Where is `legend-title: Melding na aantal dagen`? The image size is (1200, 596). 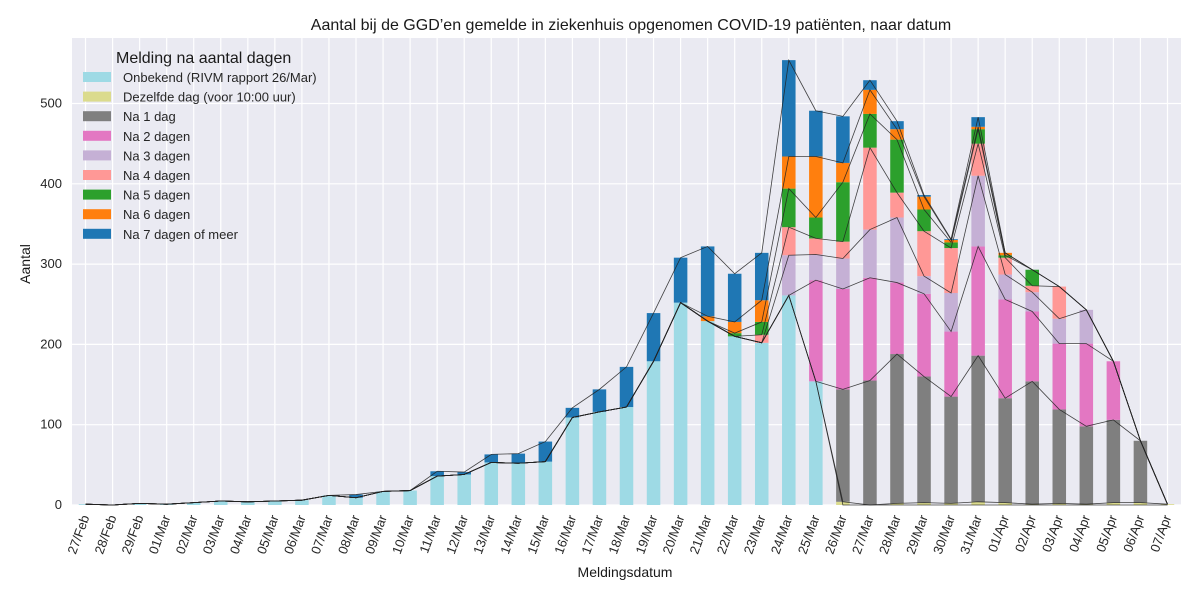 legend-title: Melding na aantal dagen is located at coordinates (203, 58).